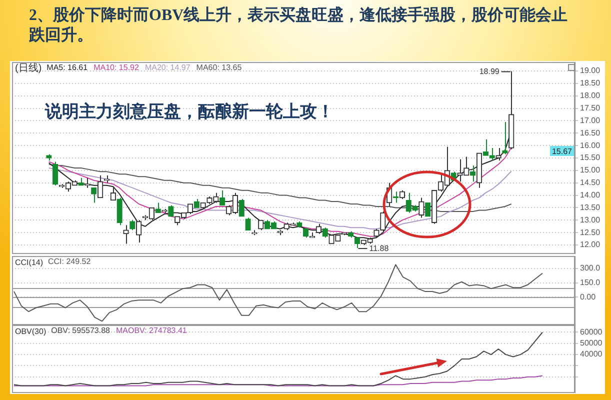  What do you see at coordinates (590, 283) in the screenshot?
I see `y-tick-label: 150.0` at bounding box center [590, 283].